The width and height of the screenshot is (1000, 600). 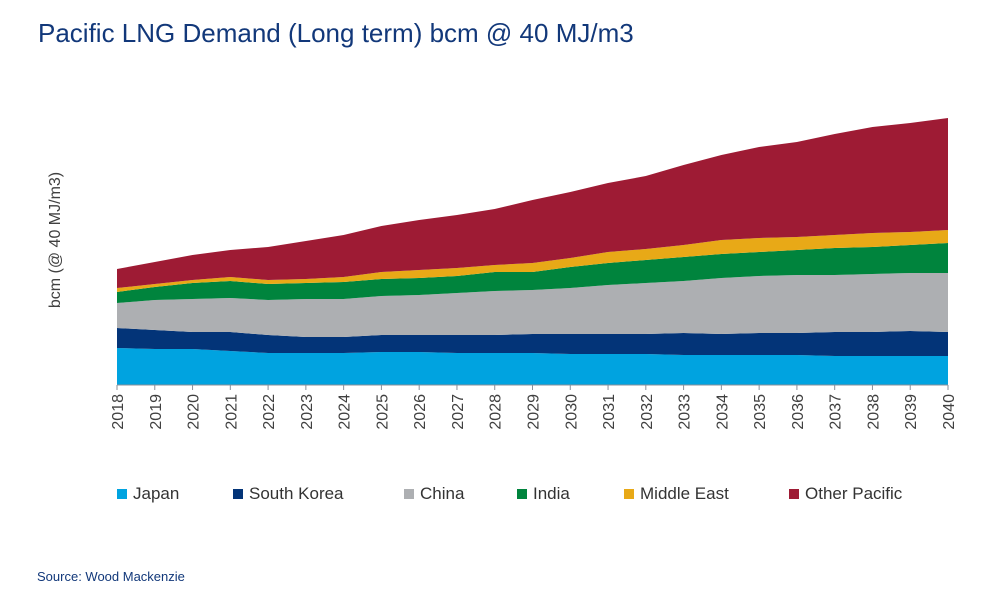 I want to click on legend-item-china: China, so click(x=434, y=494).